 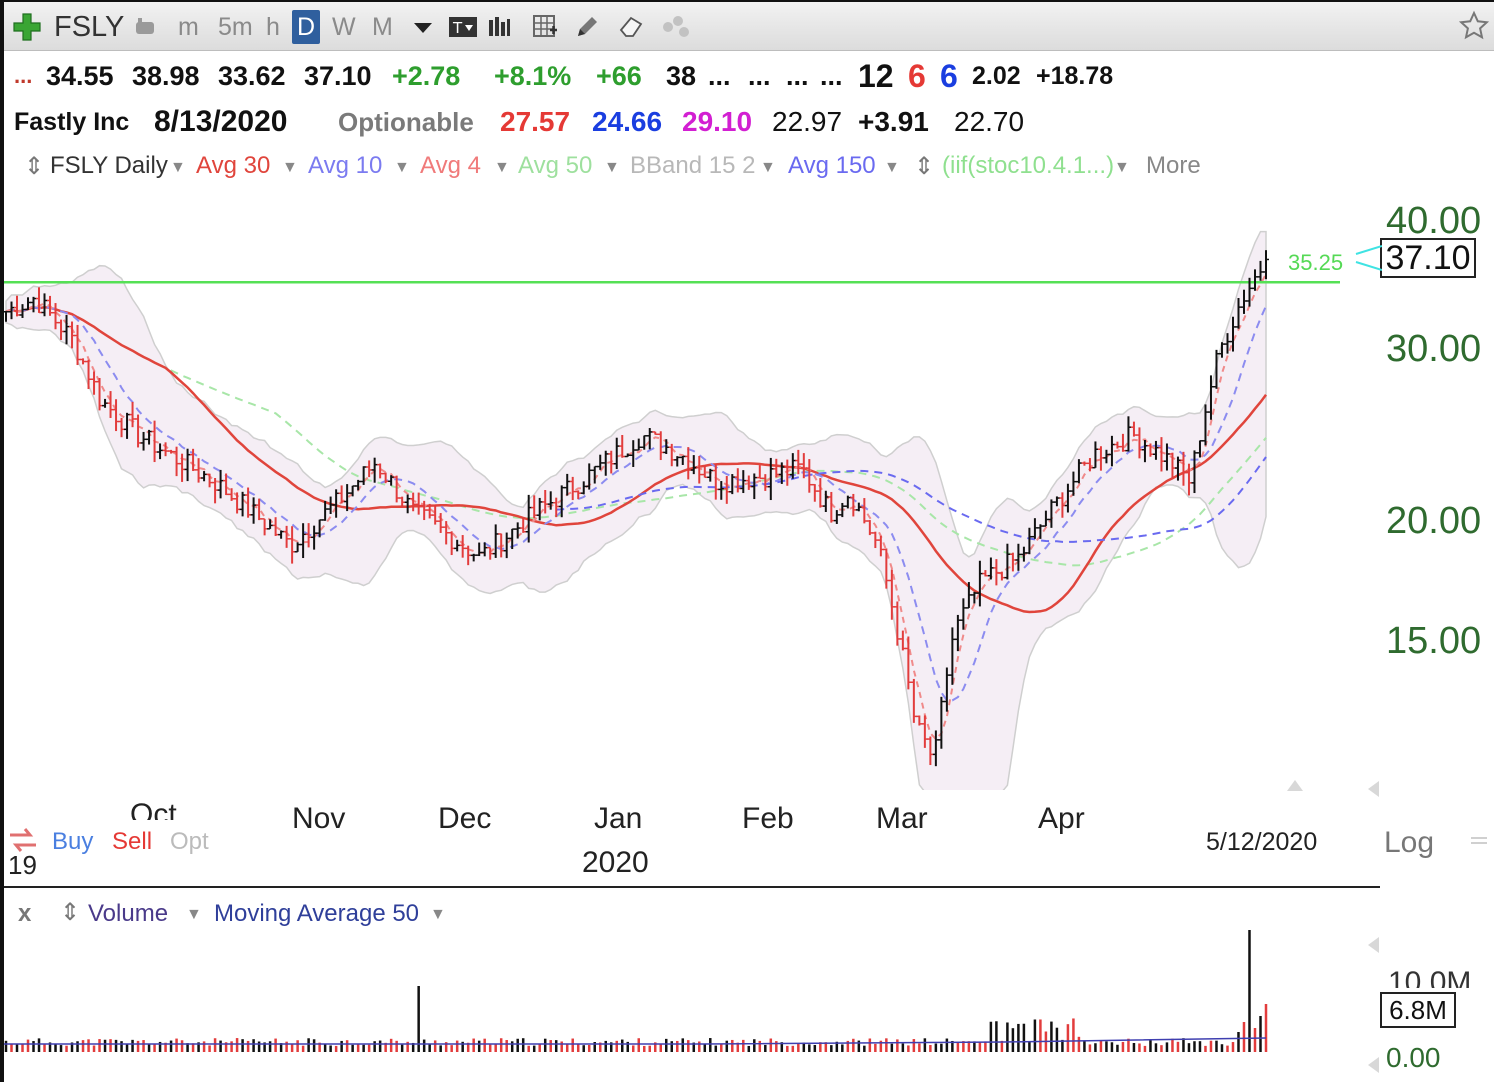 I want to click on study-avg150: Avg 150, so click(x=832, y=165).